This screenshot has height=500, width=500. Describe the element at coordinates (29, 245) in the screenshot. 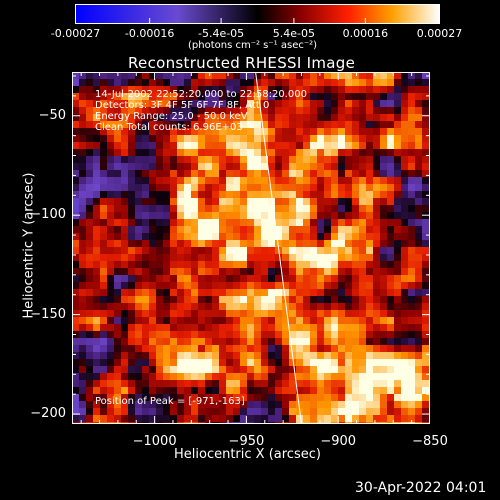

I see `y-axis-label: Heliocentric Y (arcsec)` at that location.